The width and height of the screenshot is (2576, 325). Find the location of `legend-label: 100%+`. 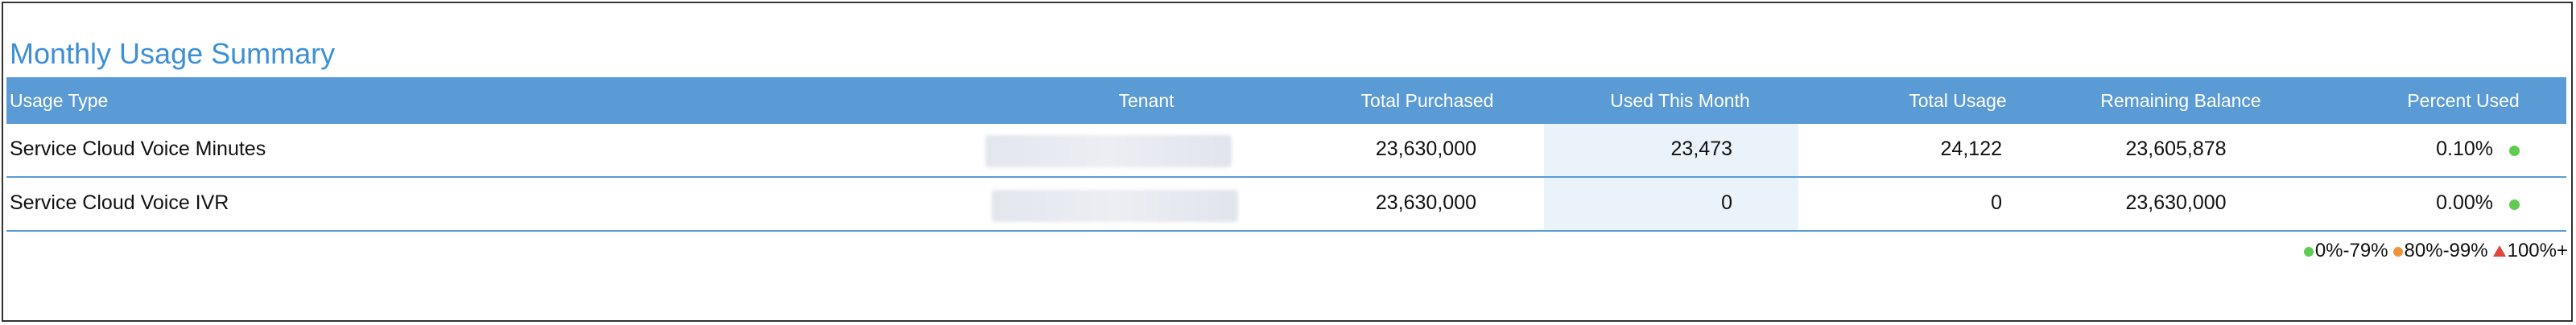

legend-label: 100%+ is located at coordinates (2537, 250).